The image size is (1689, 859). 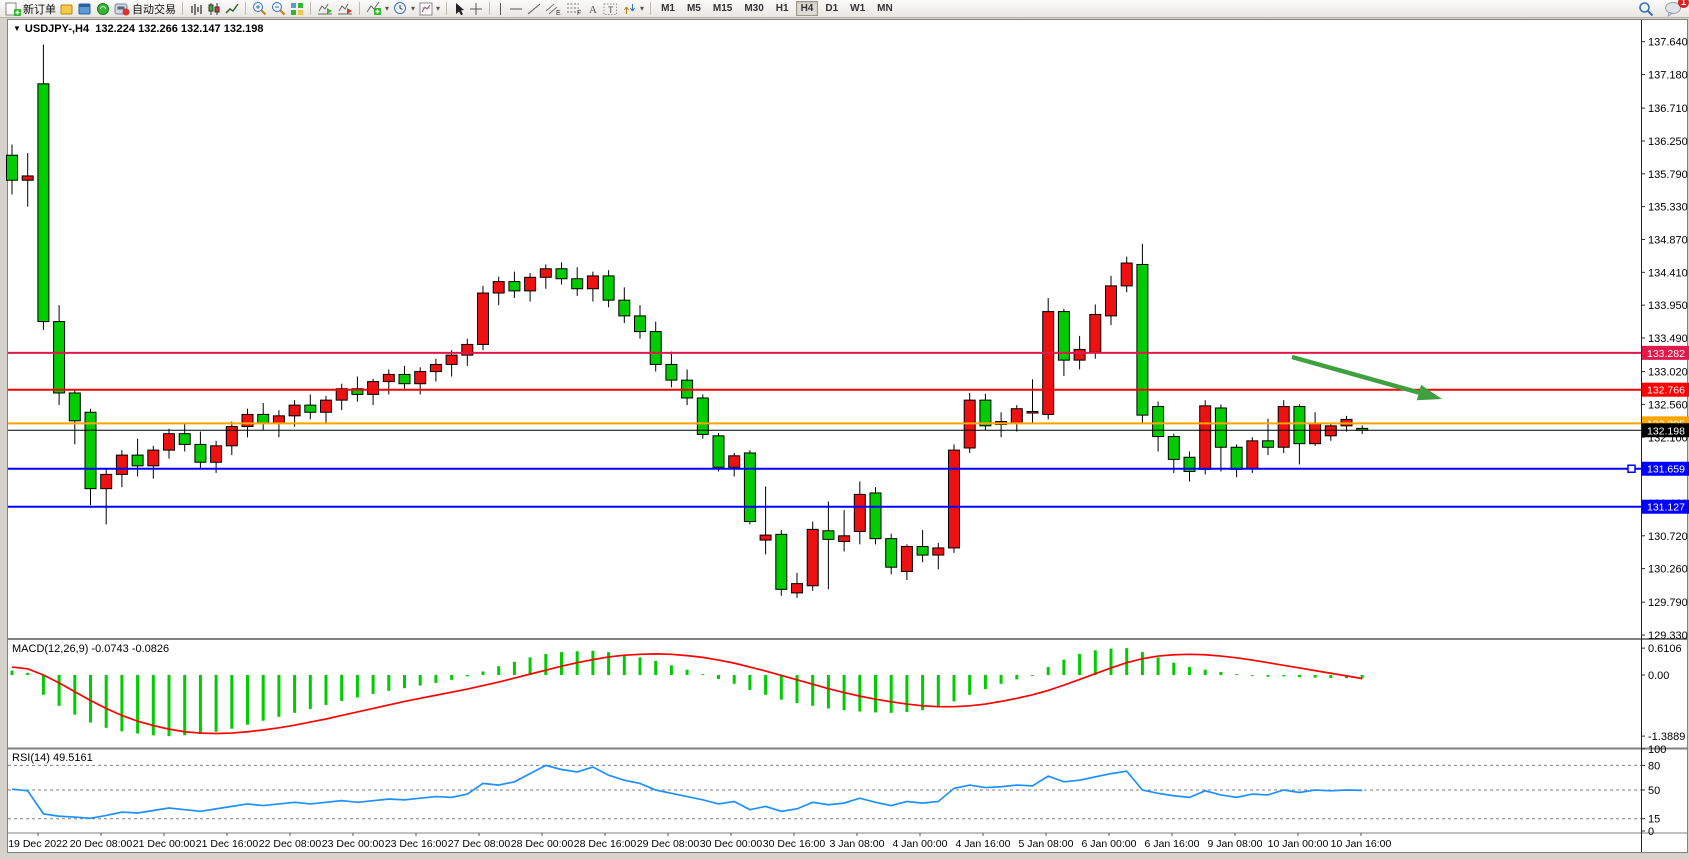 What do you see at coordinates (1668, 76) in the screenshot?
I see `price-tick-label: 137.180` at bounding box center [1668, 76].